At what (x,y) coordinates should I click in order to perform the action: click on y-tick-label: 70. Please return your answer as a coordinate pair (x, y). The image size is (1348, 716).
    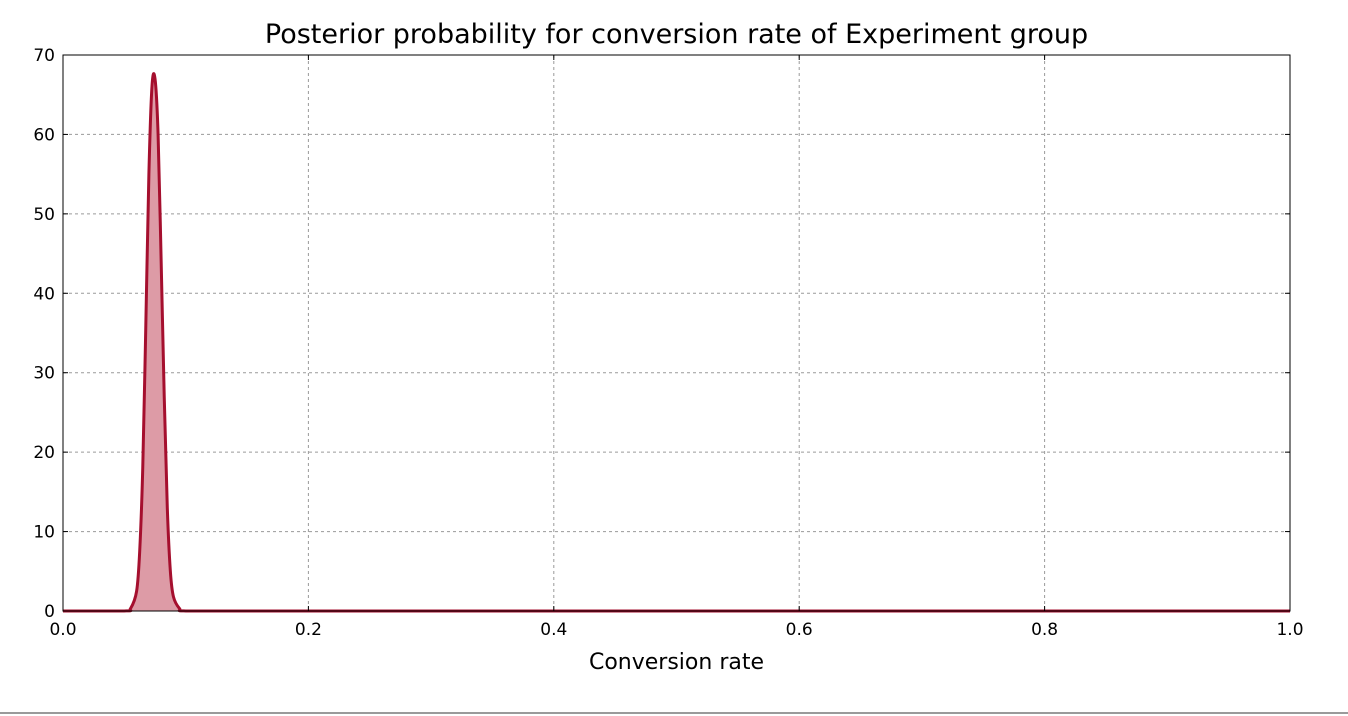
    Looking at the image, I should click on (44, 56).